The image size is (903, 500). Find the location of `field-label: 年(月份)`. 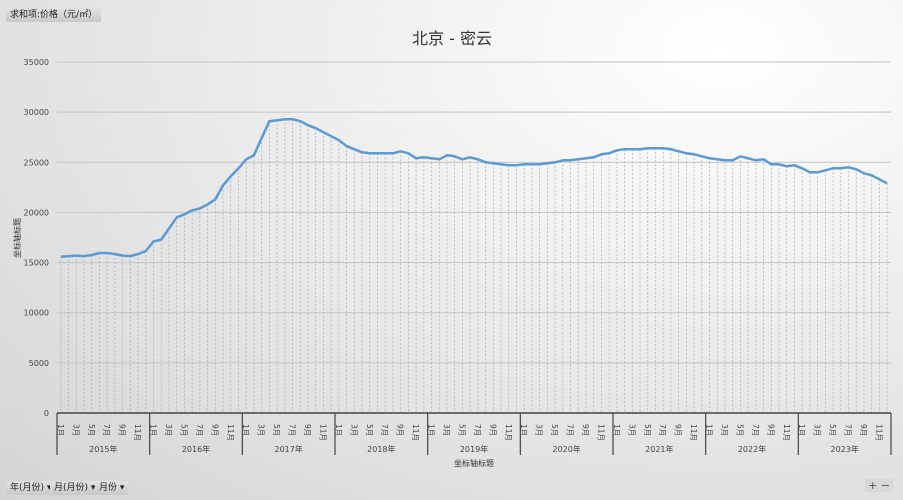

field-label: 年(月份) is located at coordinates (27, 488).